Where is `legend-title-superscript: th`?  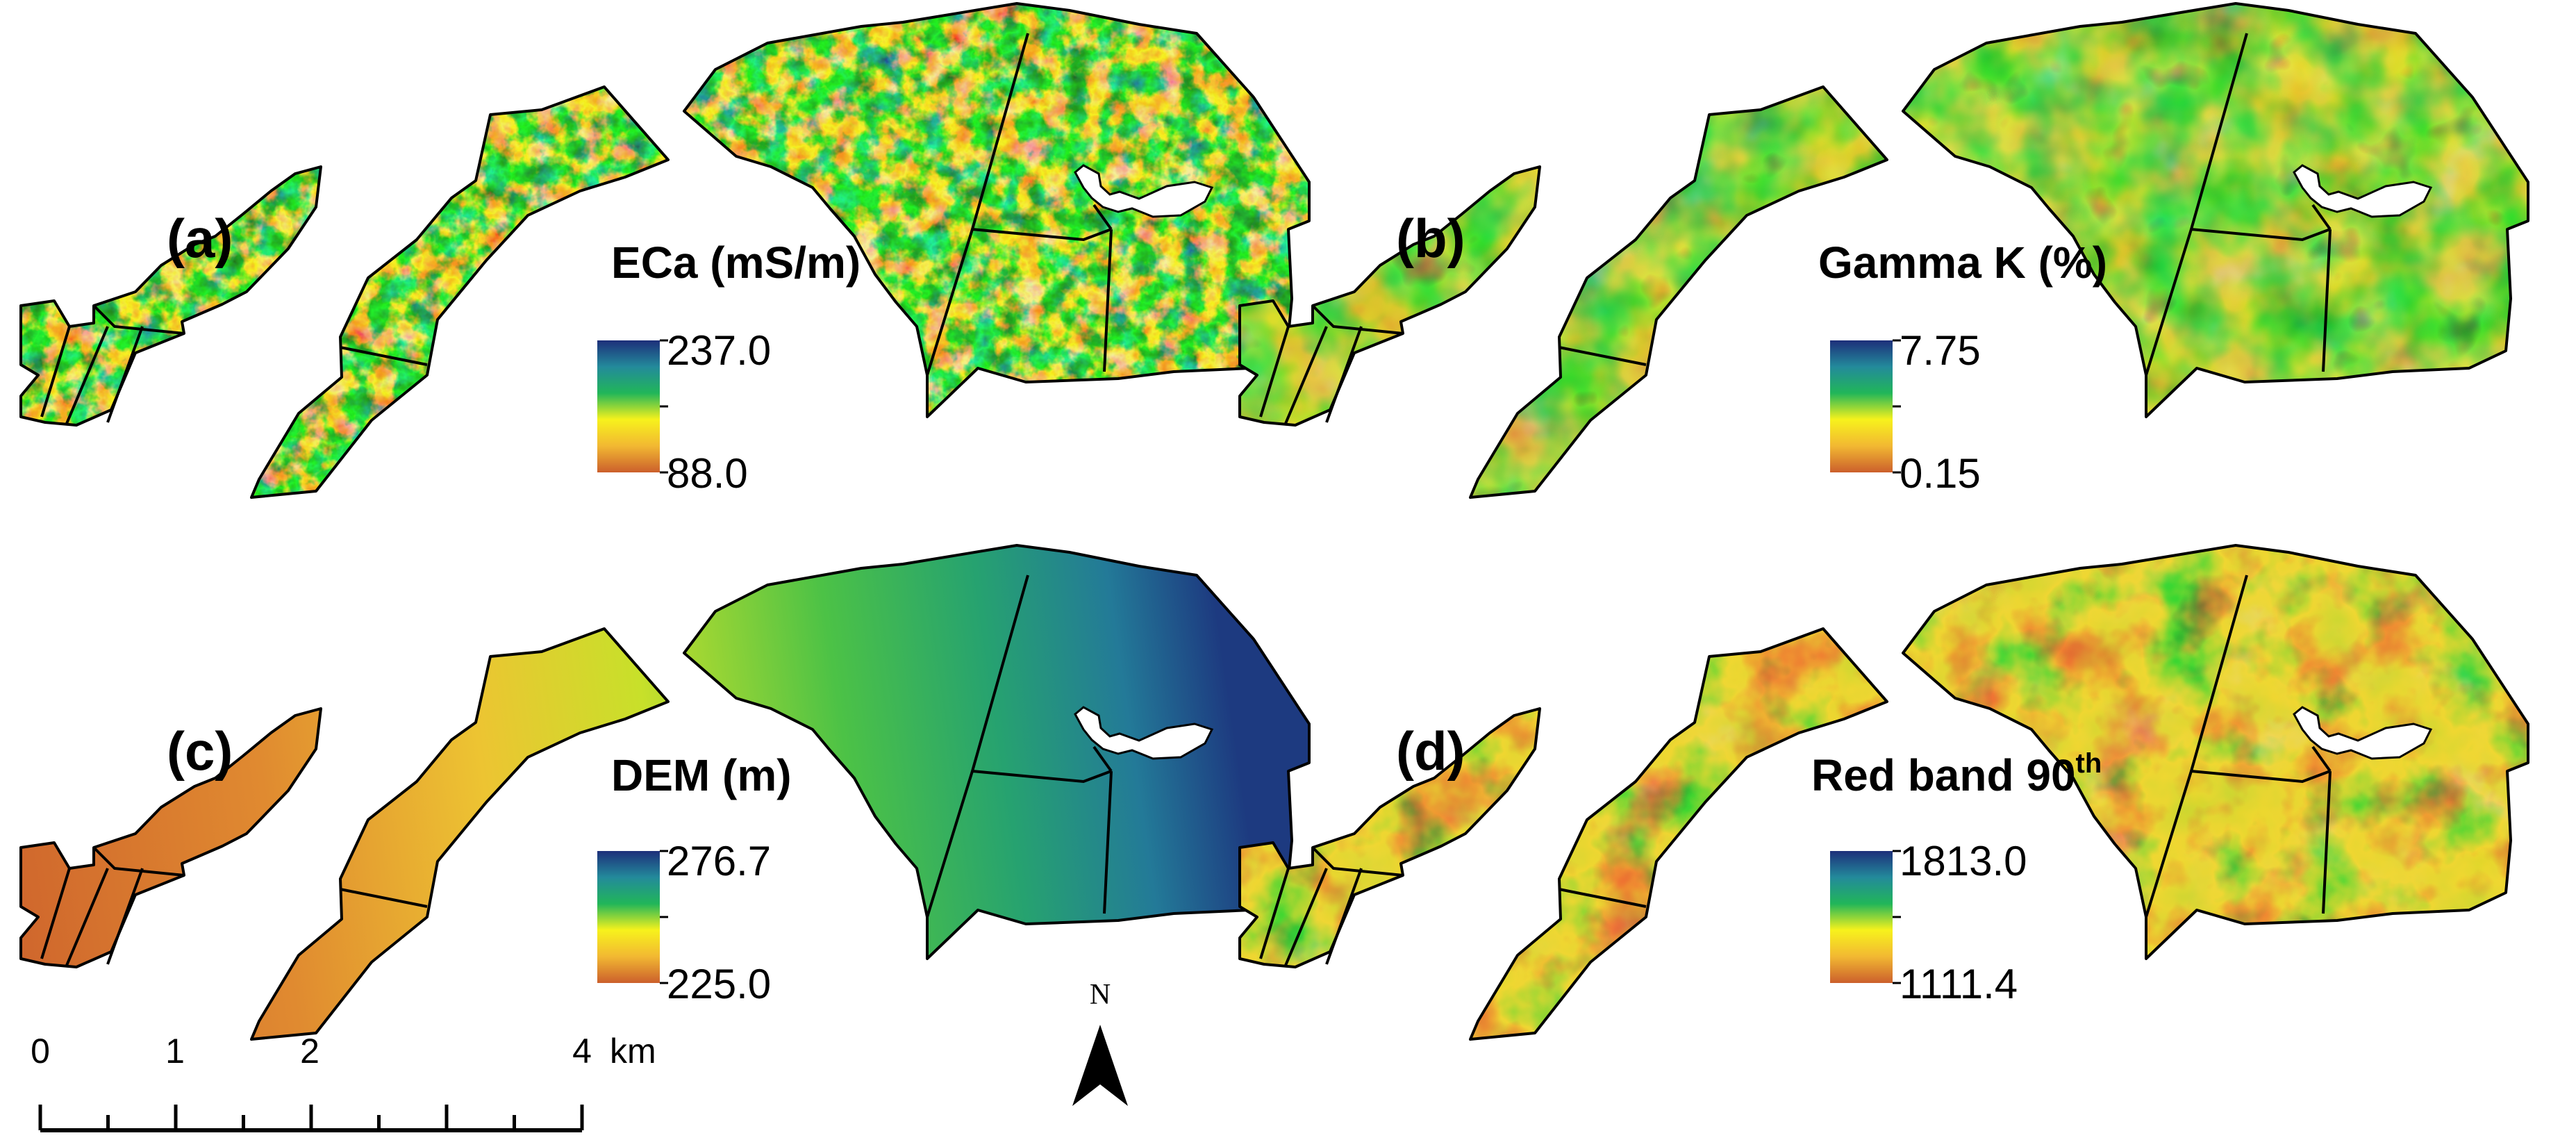
legend-title-superscript: th is located at coordinates (2089, 763).